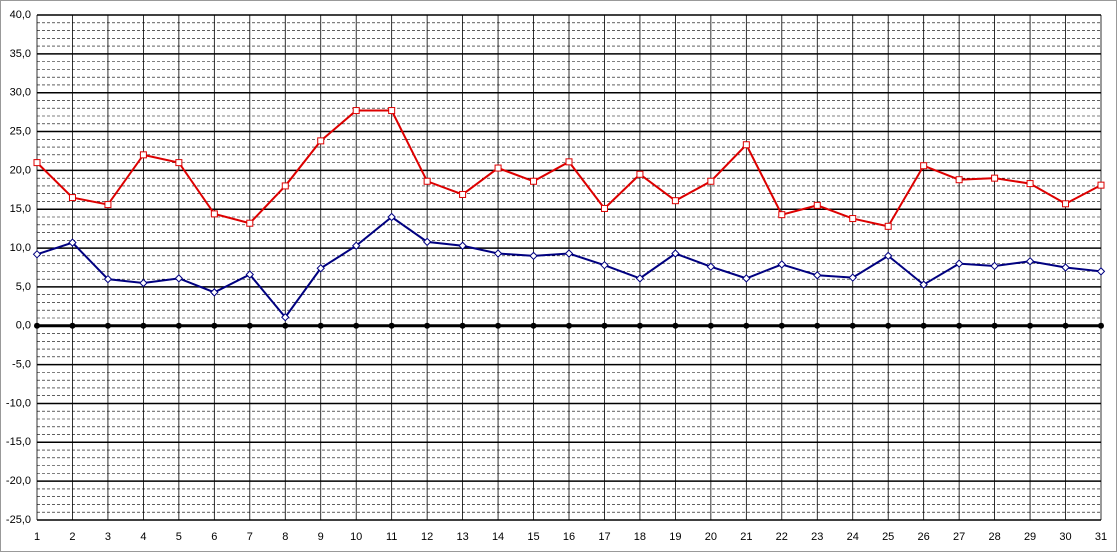  What do you see at coordinates (1030, 537) in the screenshot?
I see `x-tick-label: 29` at bounding box center [1030, 537].